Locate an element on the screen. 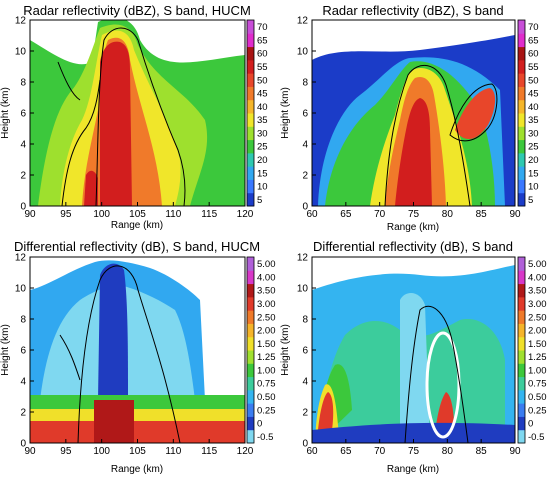 The image size is (550, 478). colorbar-tick-label: 3.50 is located at coordinates (537, 291).